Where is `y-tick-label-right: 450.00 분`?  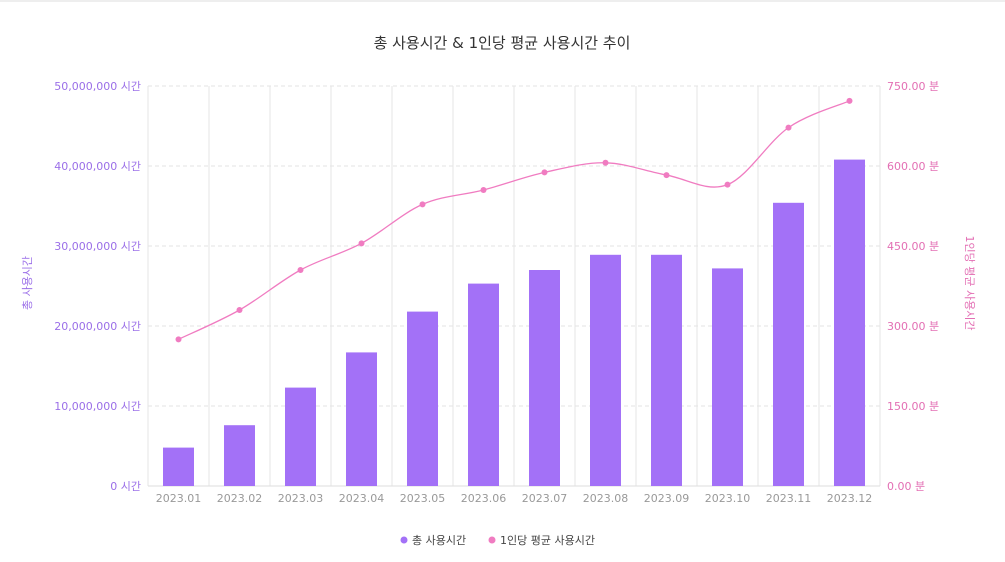 y-tick-label-right: 450.00 분 is located at coordinates (913, 246).